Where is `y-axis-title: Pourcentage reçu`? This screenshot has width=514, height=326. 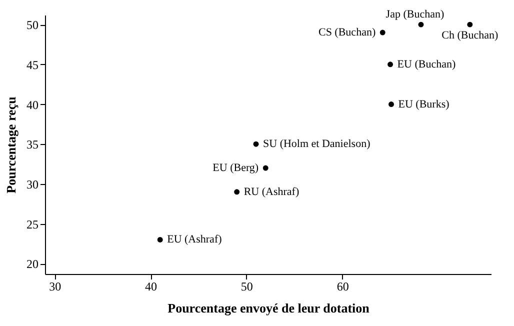
y-axis-title: Pourcentage reçu is located at coordinates (11, 145).